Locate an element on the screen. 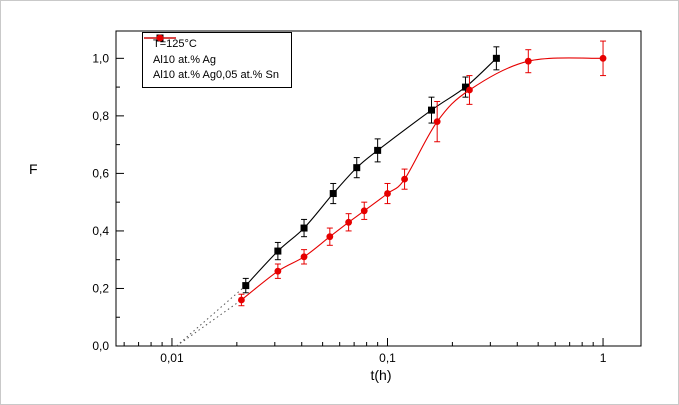  y-tick-label: 0,6 is located at coordinates (100, 173).